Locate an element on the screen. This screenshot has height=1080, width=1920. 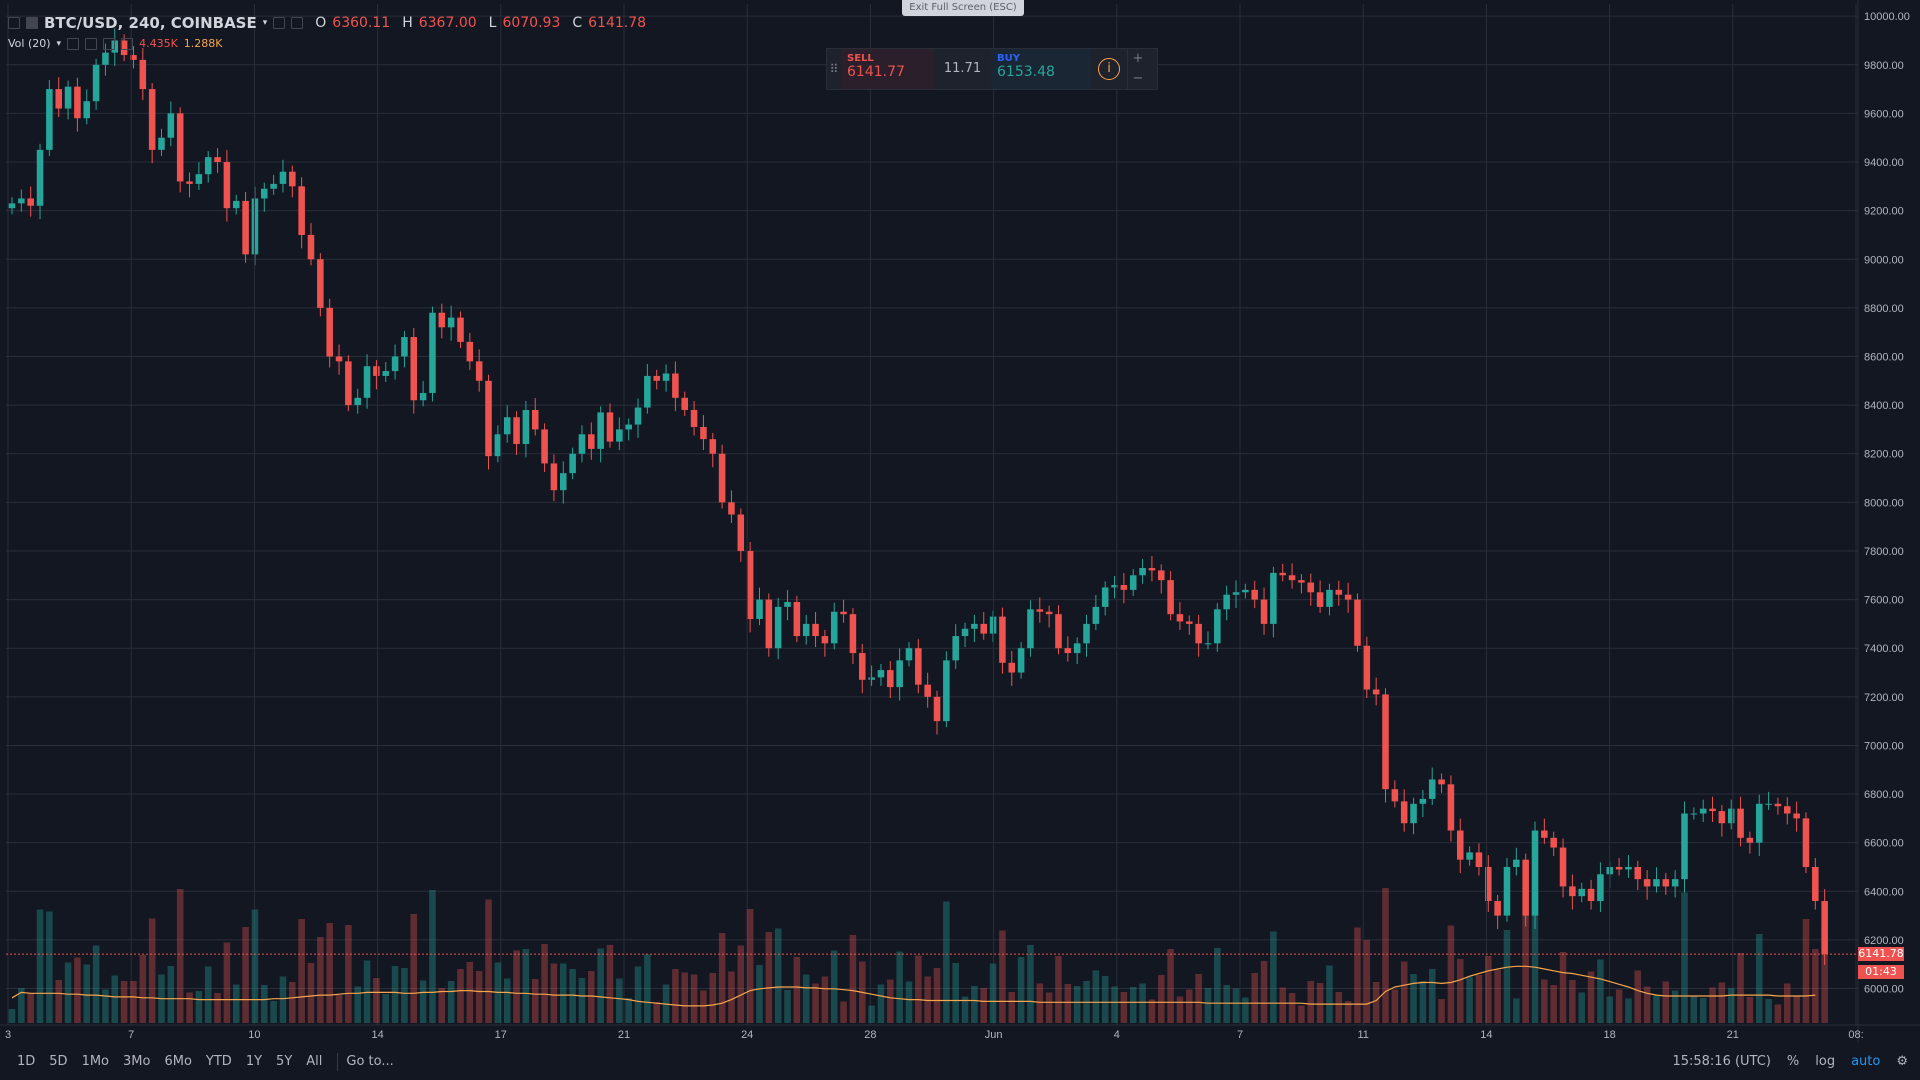
y-tick-label: 7600.00 is located at coordinates (1884, 601).